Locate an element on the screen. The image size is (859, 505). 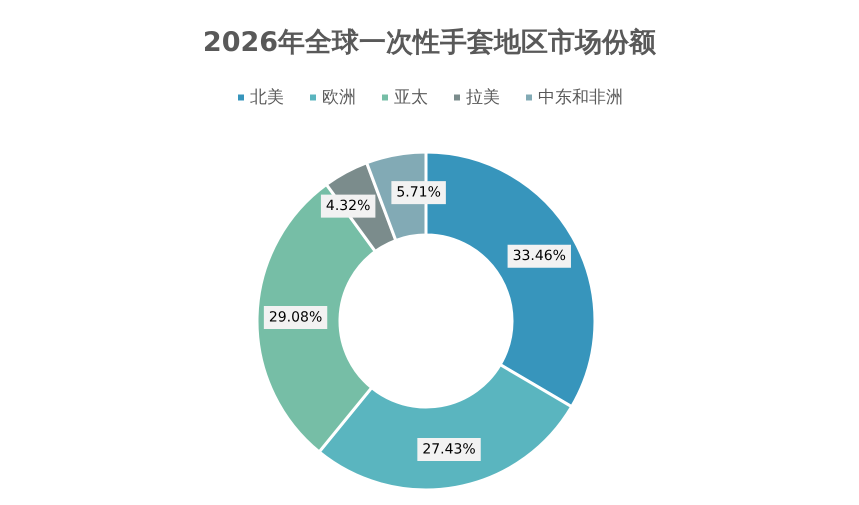
legend-label: 中东和非洲 is located at coordinates (580, 98).